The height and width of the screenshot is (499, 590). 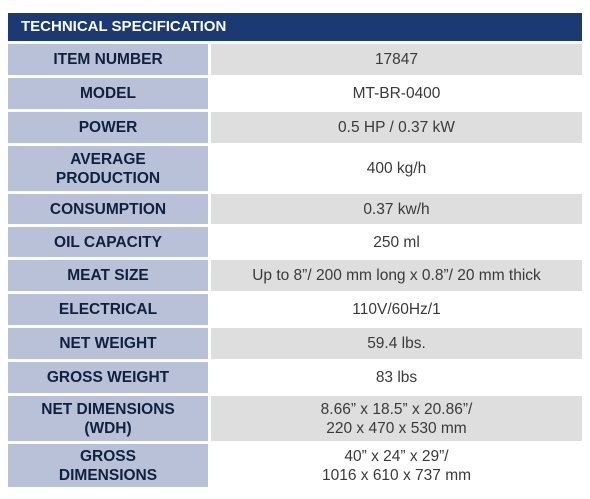 I want to click on spec-label: MODEL, so click(x=108, y=93).